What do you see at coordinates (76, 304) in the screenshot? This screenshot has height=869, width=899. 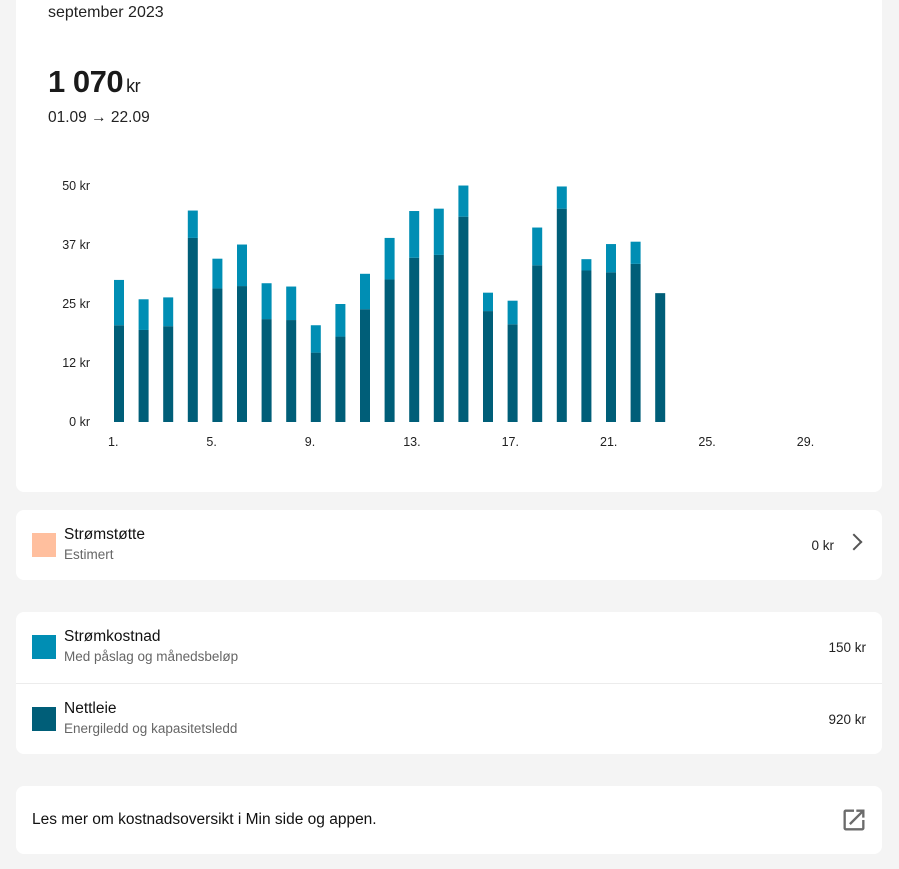 I see `y-tick-label: 25 kr` at bounding box center [76, 304].